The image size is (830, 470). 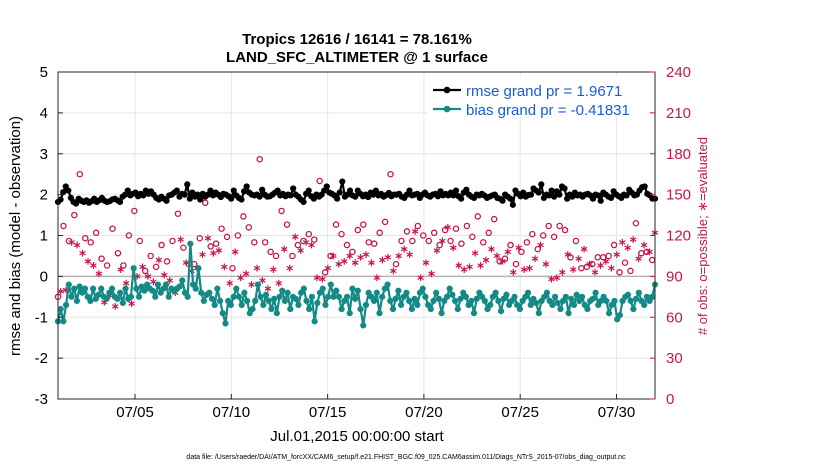 I want to click on x-tick-label: 07/25, so click(x=520, y=412).